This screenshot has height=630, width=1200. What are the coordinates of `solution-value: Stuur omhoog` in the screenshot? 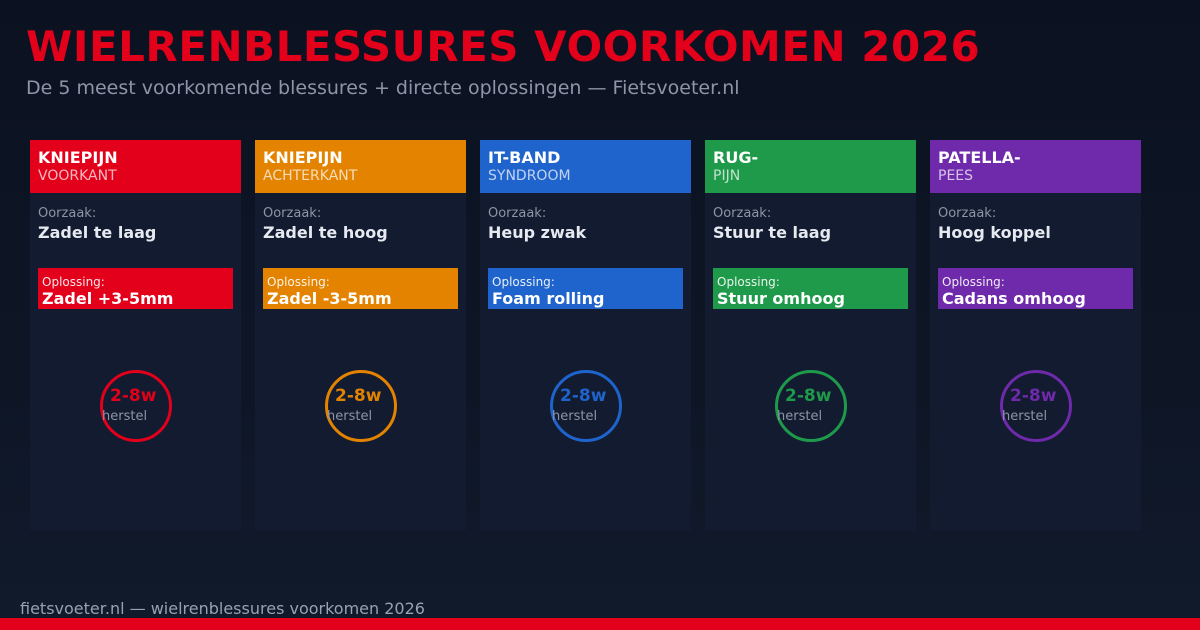 It's located at (781, 298).